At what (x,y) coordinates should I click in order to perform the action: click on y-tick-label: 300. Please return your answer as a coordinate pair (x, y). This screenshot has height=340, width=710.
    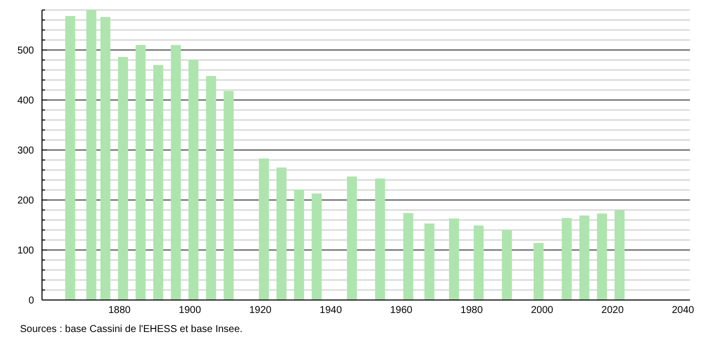
    Looking at the image, I should click on (25, 151).